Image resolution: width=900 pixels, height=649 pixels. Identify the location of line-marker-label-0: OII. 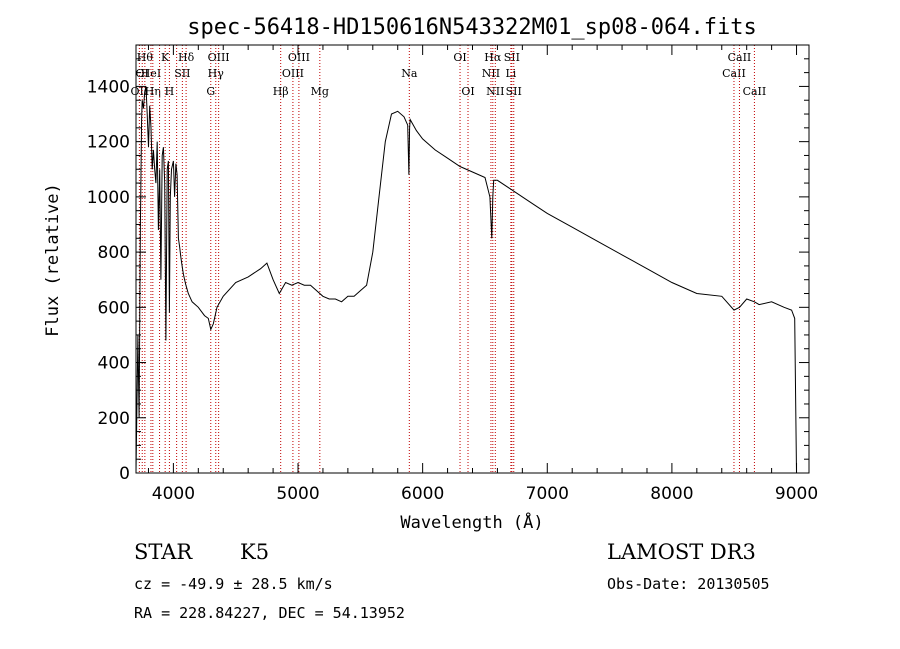
(140, 91).